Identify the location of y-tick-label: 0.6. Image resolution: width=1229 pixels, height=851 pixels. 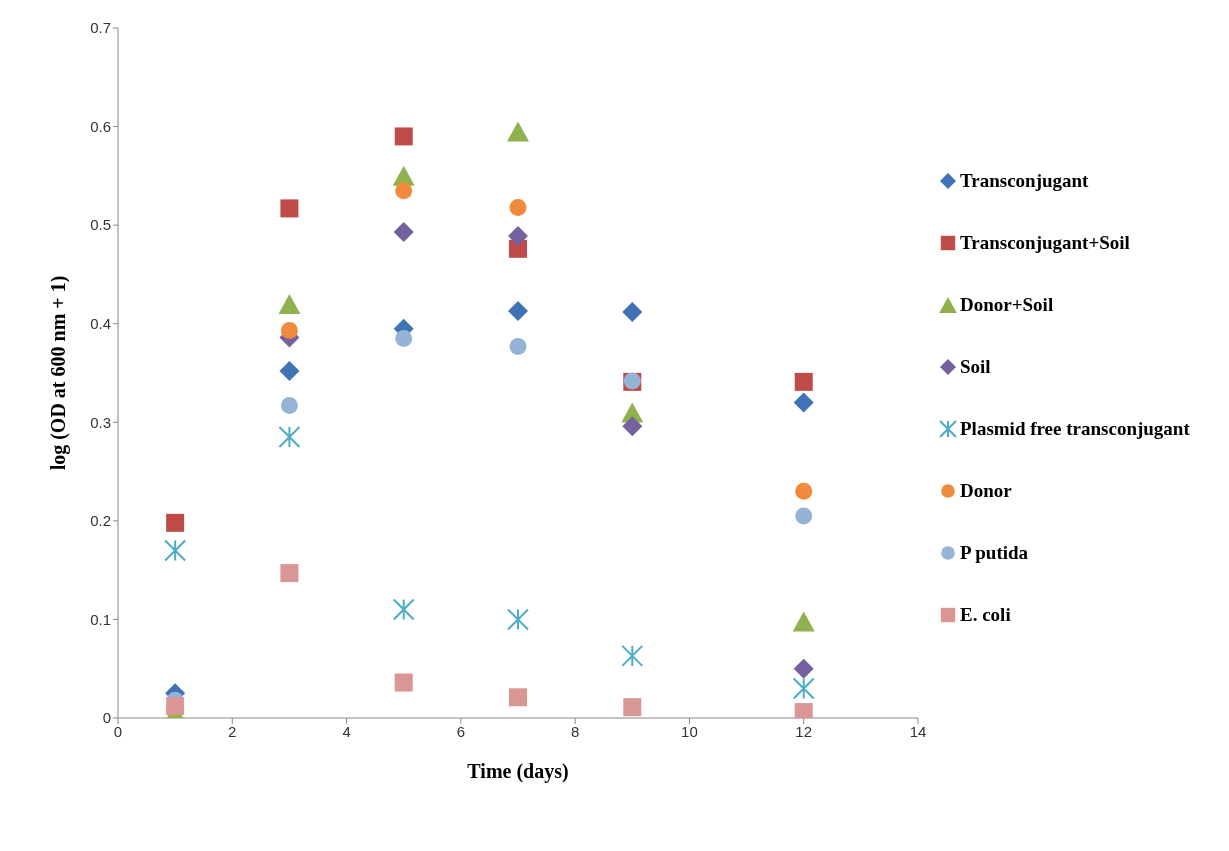
(100, 126).